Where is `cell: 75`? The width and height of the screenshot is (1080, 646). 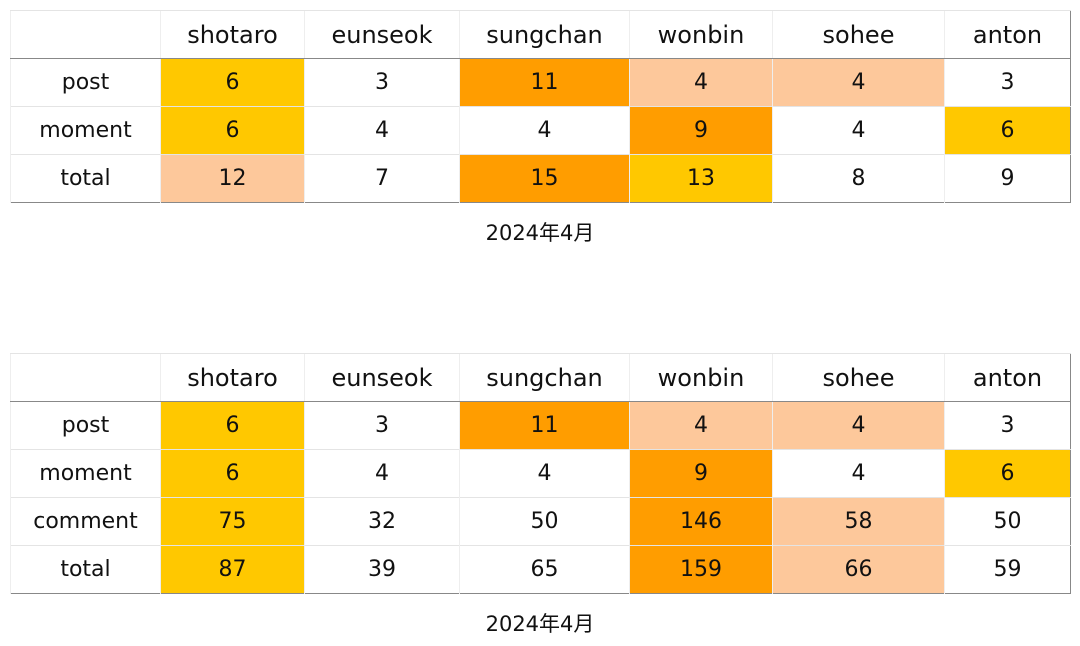
cell: 75 is located at coordinates (232, 521).